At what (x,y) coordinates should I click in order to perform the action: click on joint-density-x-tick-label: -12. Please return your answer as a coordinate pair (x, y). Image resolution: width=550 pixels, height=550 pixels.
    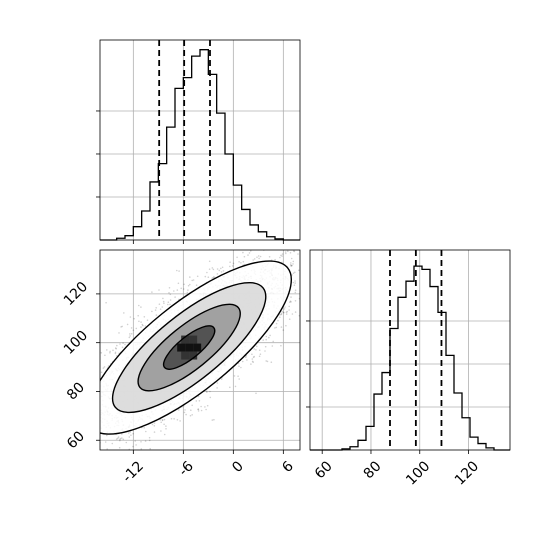
    Looking at the image, I should click on (132, 471).